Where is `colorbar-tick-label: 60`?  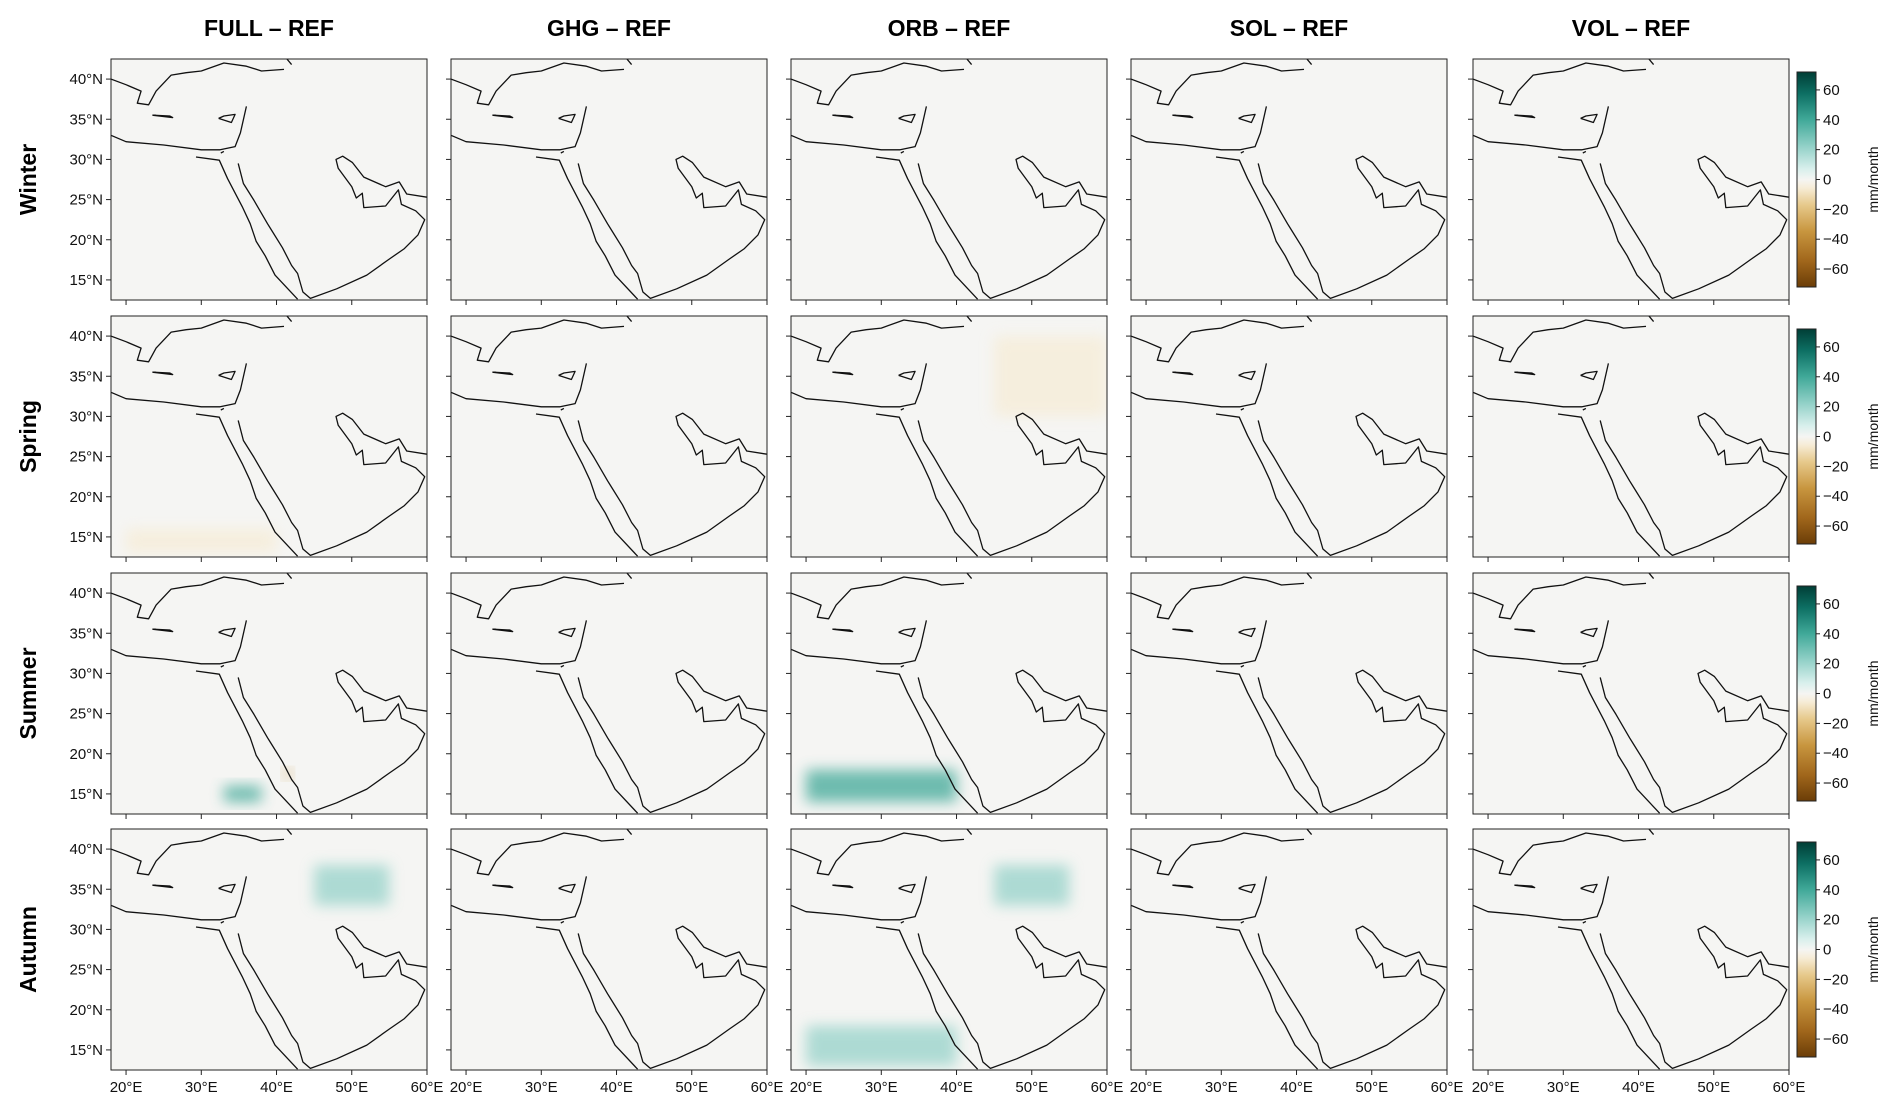 colorbar-tick-label: 60 is located at coordinates (1831, 860).